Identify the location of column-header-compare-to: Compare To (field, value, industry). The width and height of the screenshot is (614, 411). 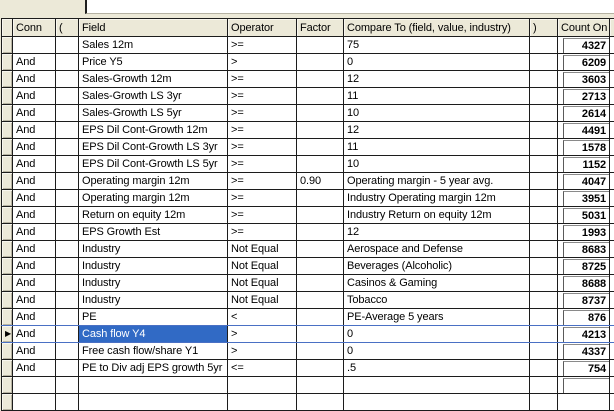
(436, 27).